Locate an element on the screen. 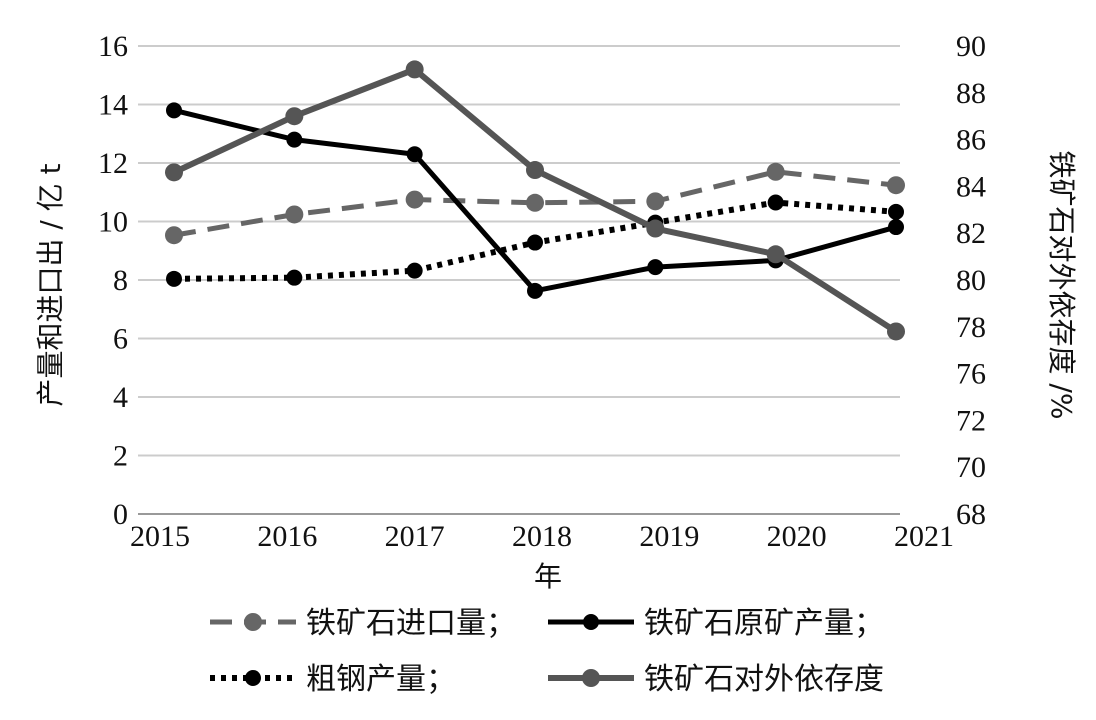  y-right-tick-label: 68 is located at coordinates (971, 514).